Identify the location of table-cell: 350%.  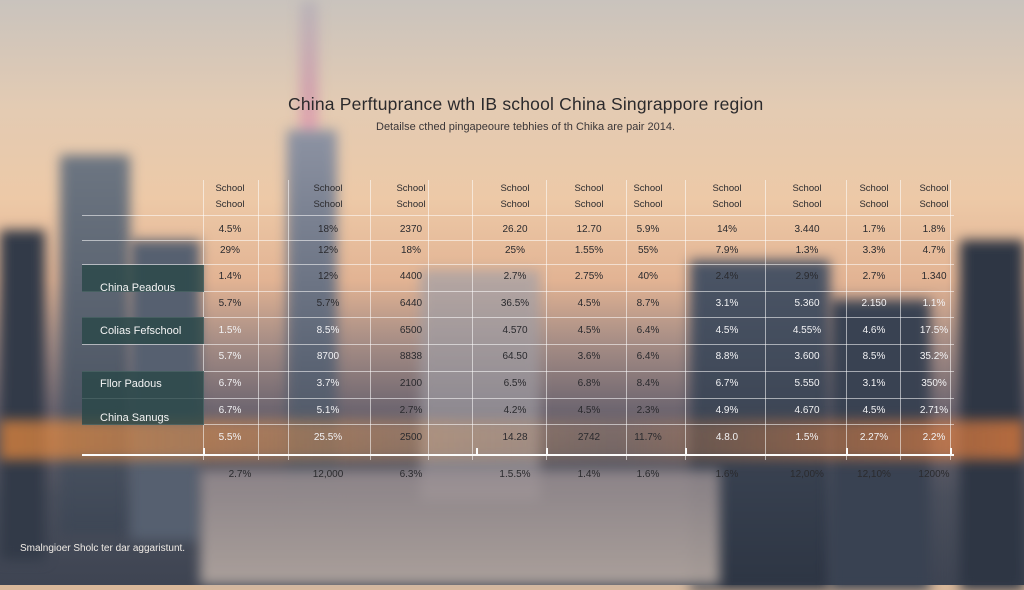
(934, 383).